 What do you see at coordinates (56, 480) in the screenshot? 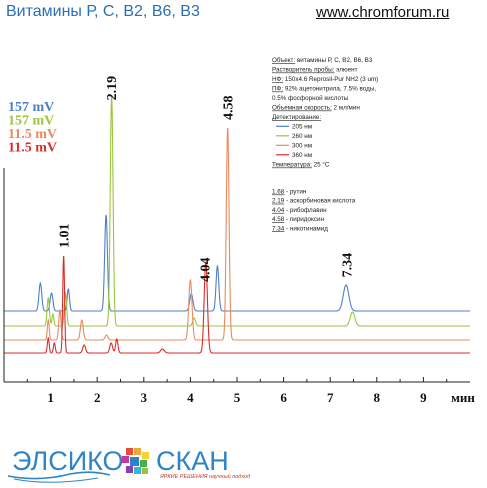
I see `logo-swoosh-icon` at bounding box center [56, 480].